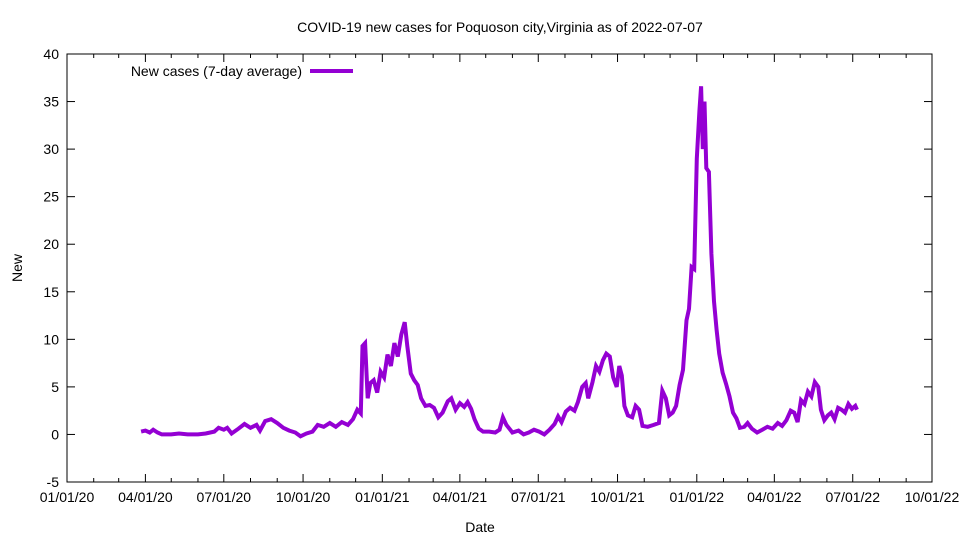 The width and height of the screenshot is (960, 540). What do you see at coordinates (617, 497) in the screenshot?
I see `x-tick-label: 10/01/21` at bounding box center [617, 497].